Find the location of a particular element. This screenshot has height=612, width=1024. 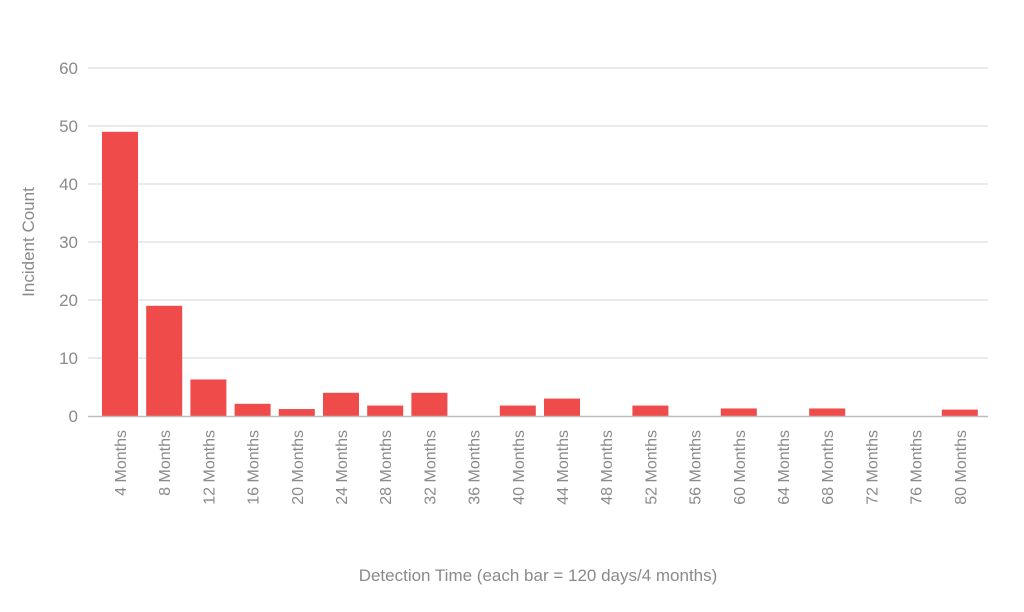

x-tick-label: 16 Months is located at coordinates (254, 467).